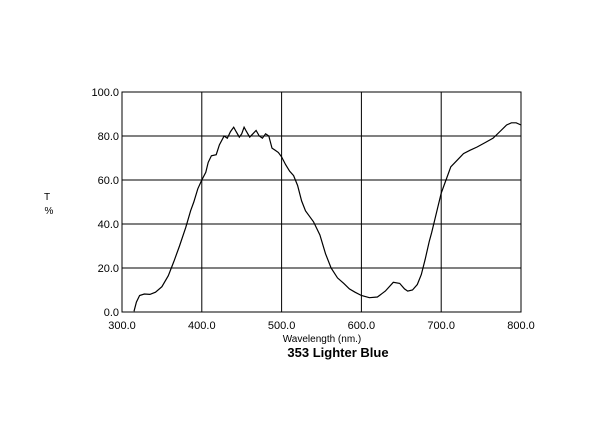  I want to click on x-axis-label: Wavelength (nm.), so click(322, 339).